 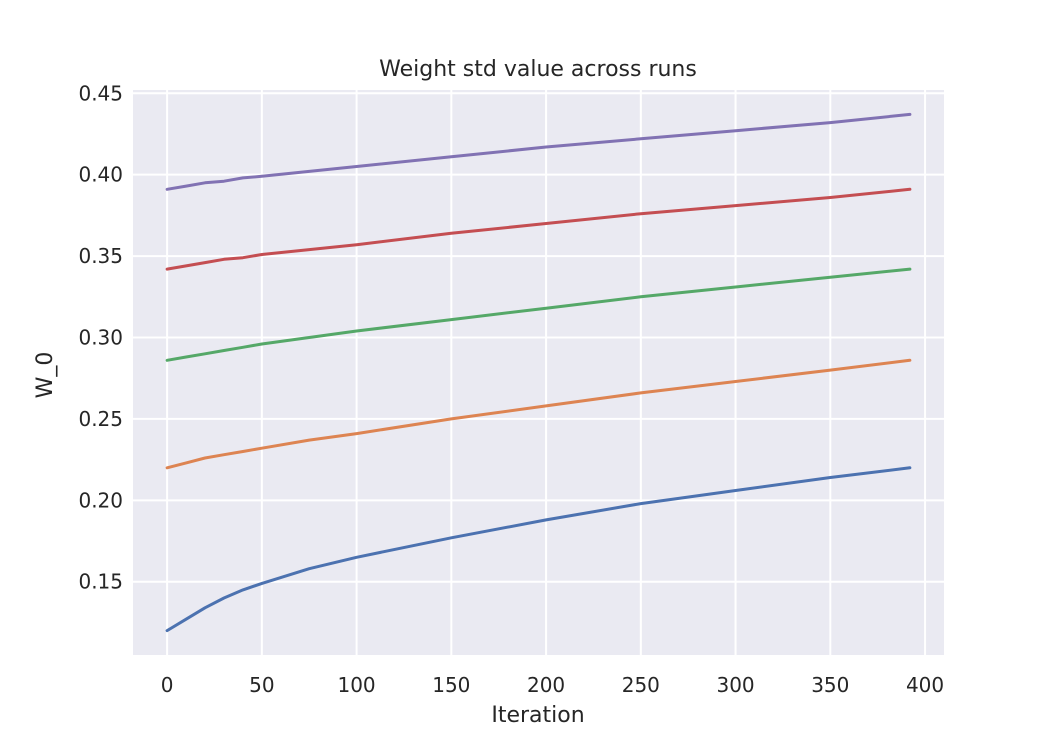 What do you see at coordinates (537, 715) in the screenshot?
I see `x-axis-label: Iteration` at bounding box center [537, 715].